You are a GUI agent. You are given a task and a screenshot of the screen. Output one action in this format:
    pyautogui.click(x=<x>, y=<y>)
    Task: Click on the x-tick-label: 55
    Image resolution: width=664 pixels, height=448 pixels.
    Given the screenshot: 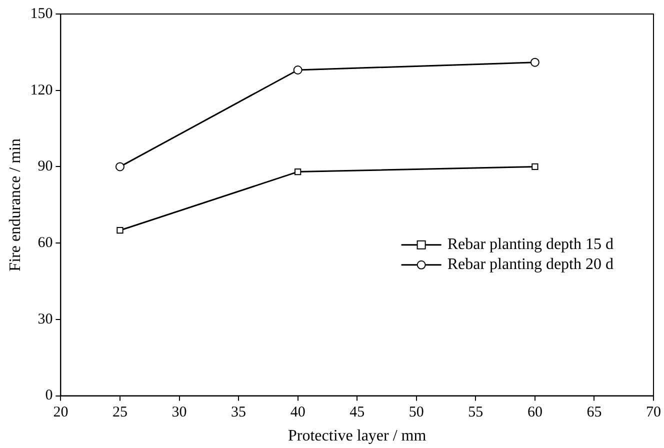 What is the action you would take?
    pyautogui.click(x=476, y=412)
    